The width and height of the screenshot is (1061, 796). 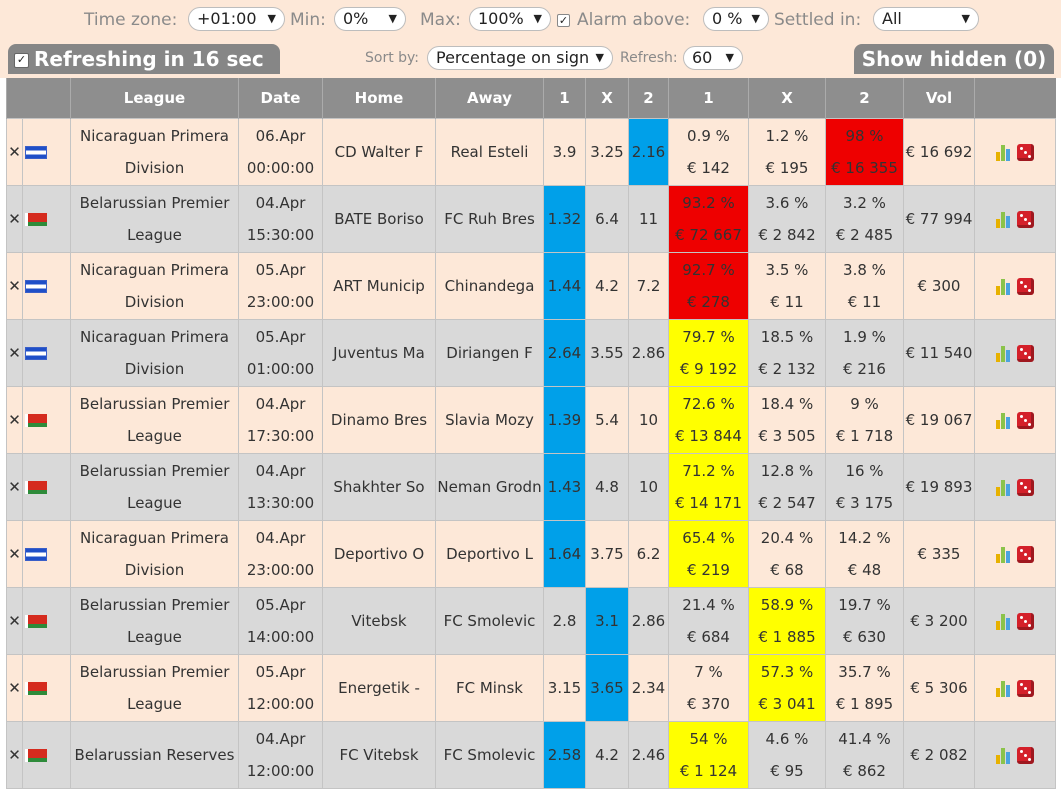 I want to click on header-away: Away, so click(x=489, y=98).